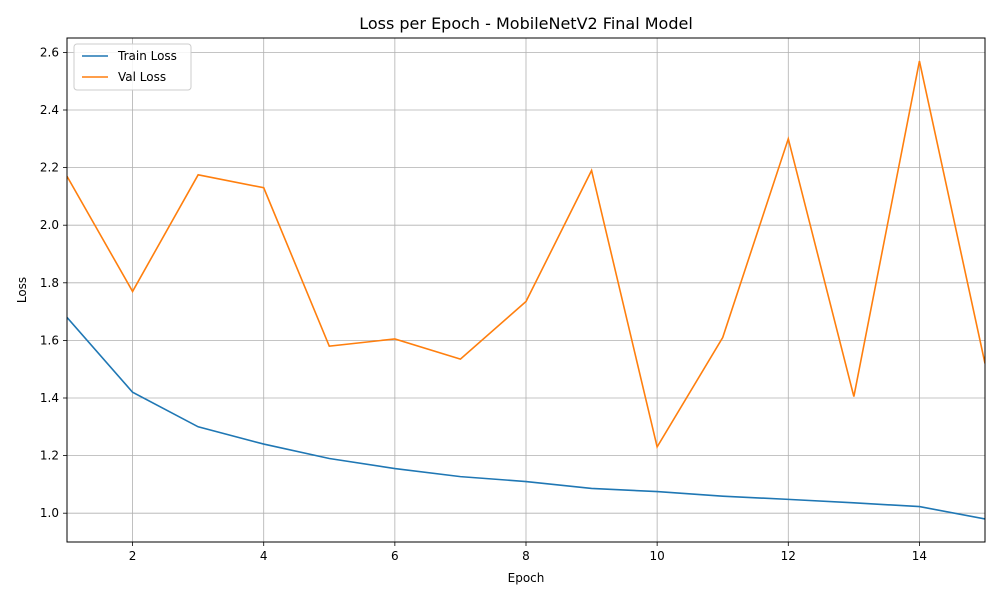  Describe the element at coordinates (142, 77) in the screenshot. I see `legend-label: Val Loss` at that location.